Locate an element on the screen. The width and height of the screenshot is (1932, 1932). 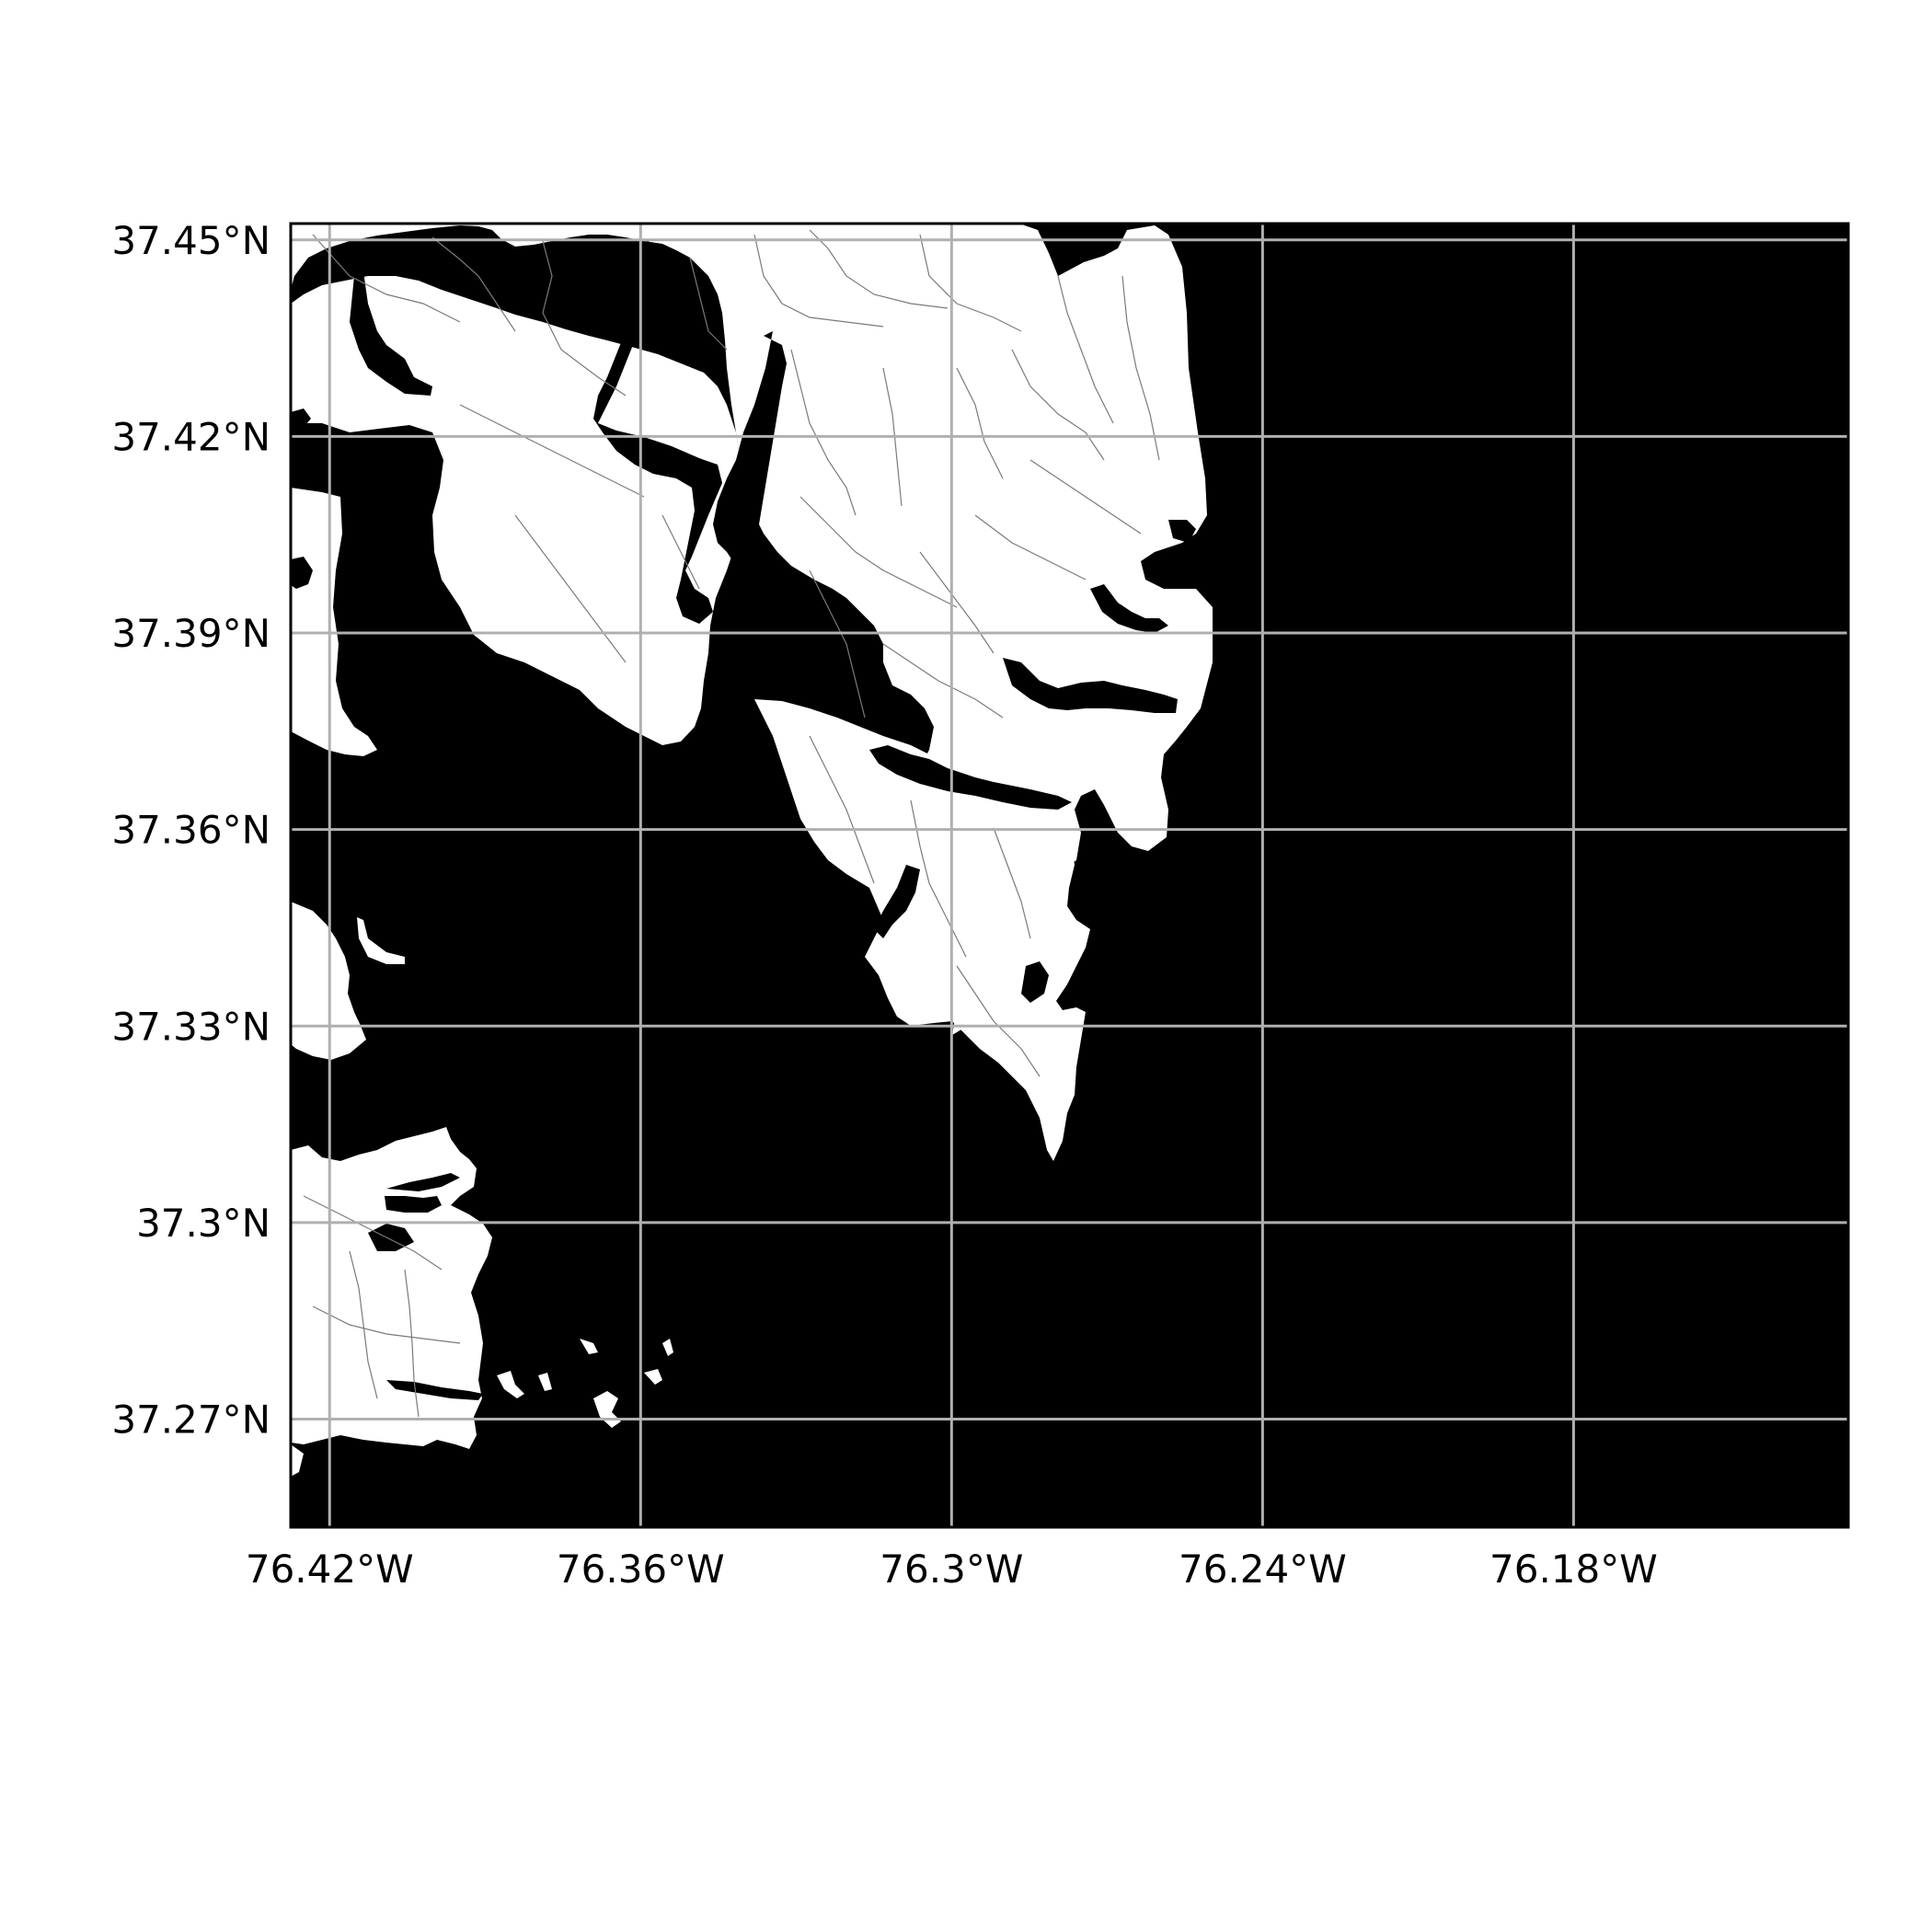
lon-tick-label: 76.36°W is located at coordinates (641, 1569).